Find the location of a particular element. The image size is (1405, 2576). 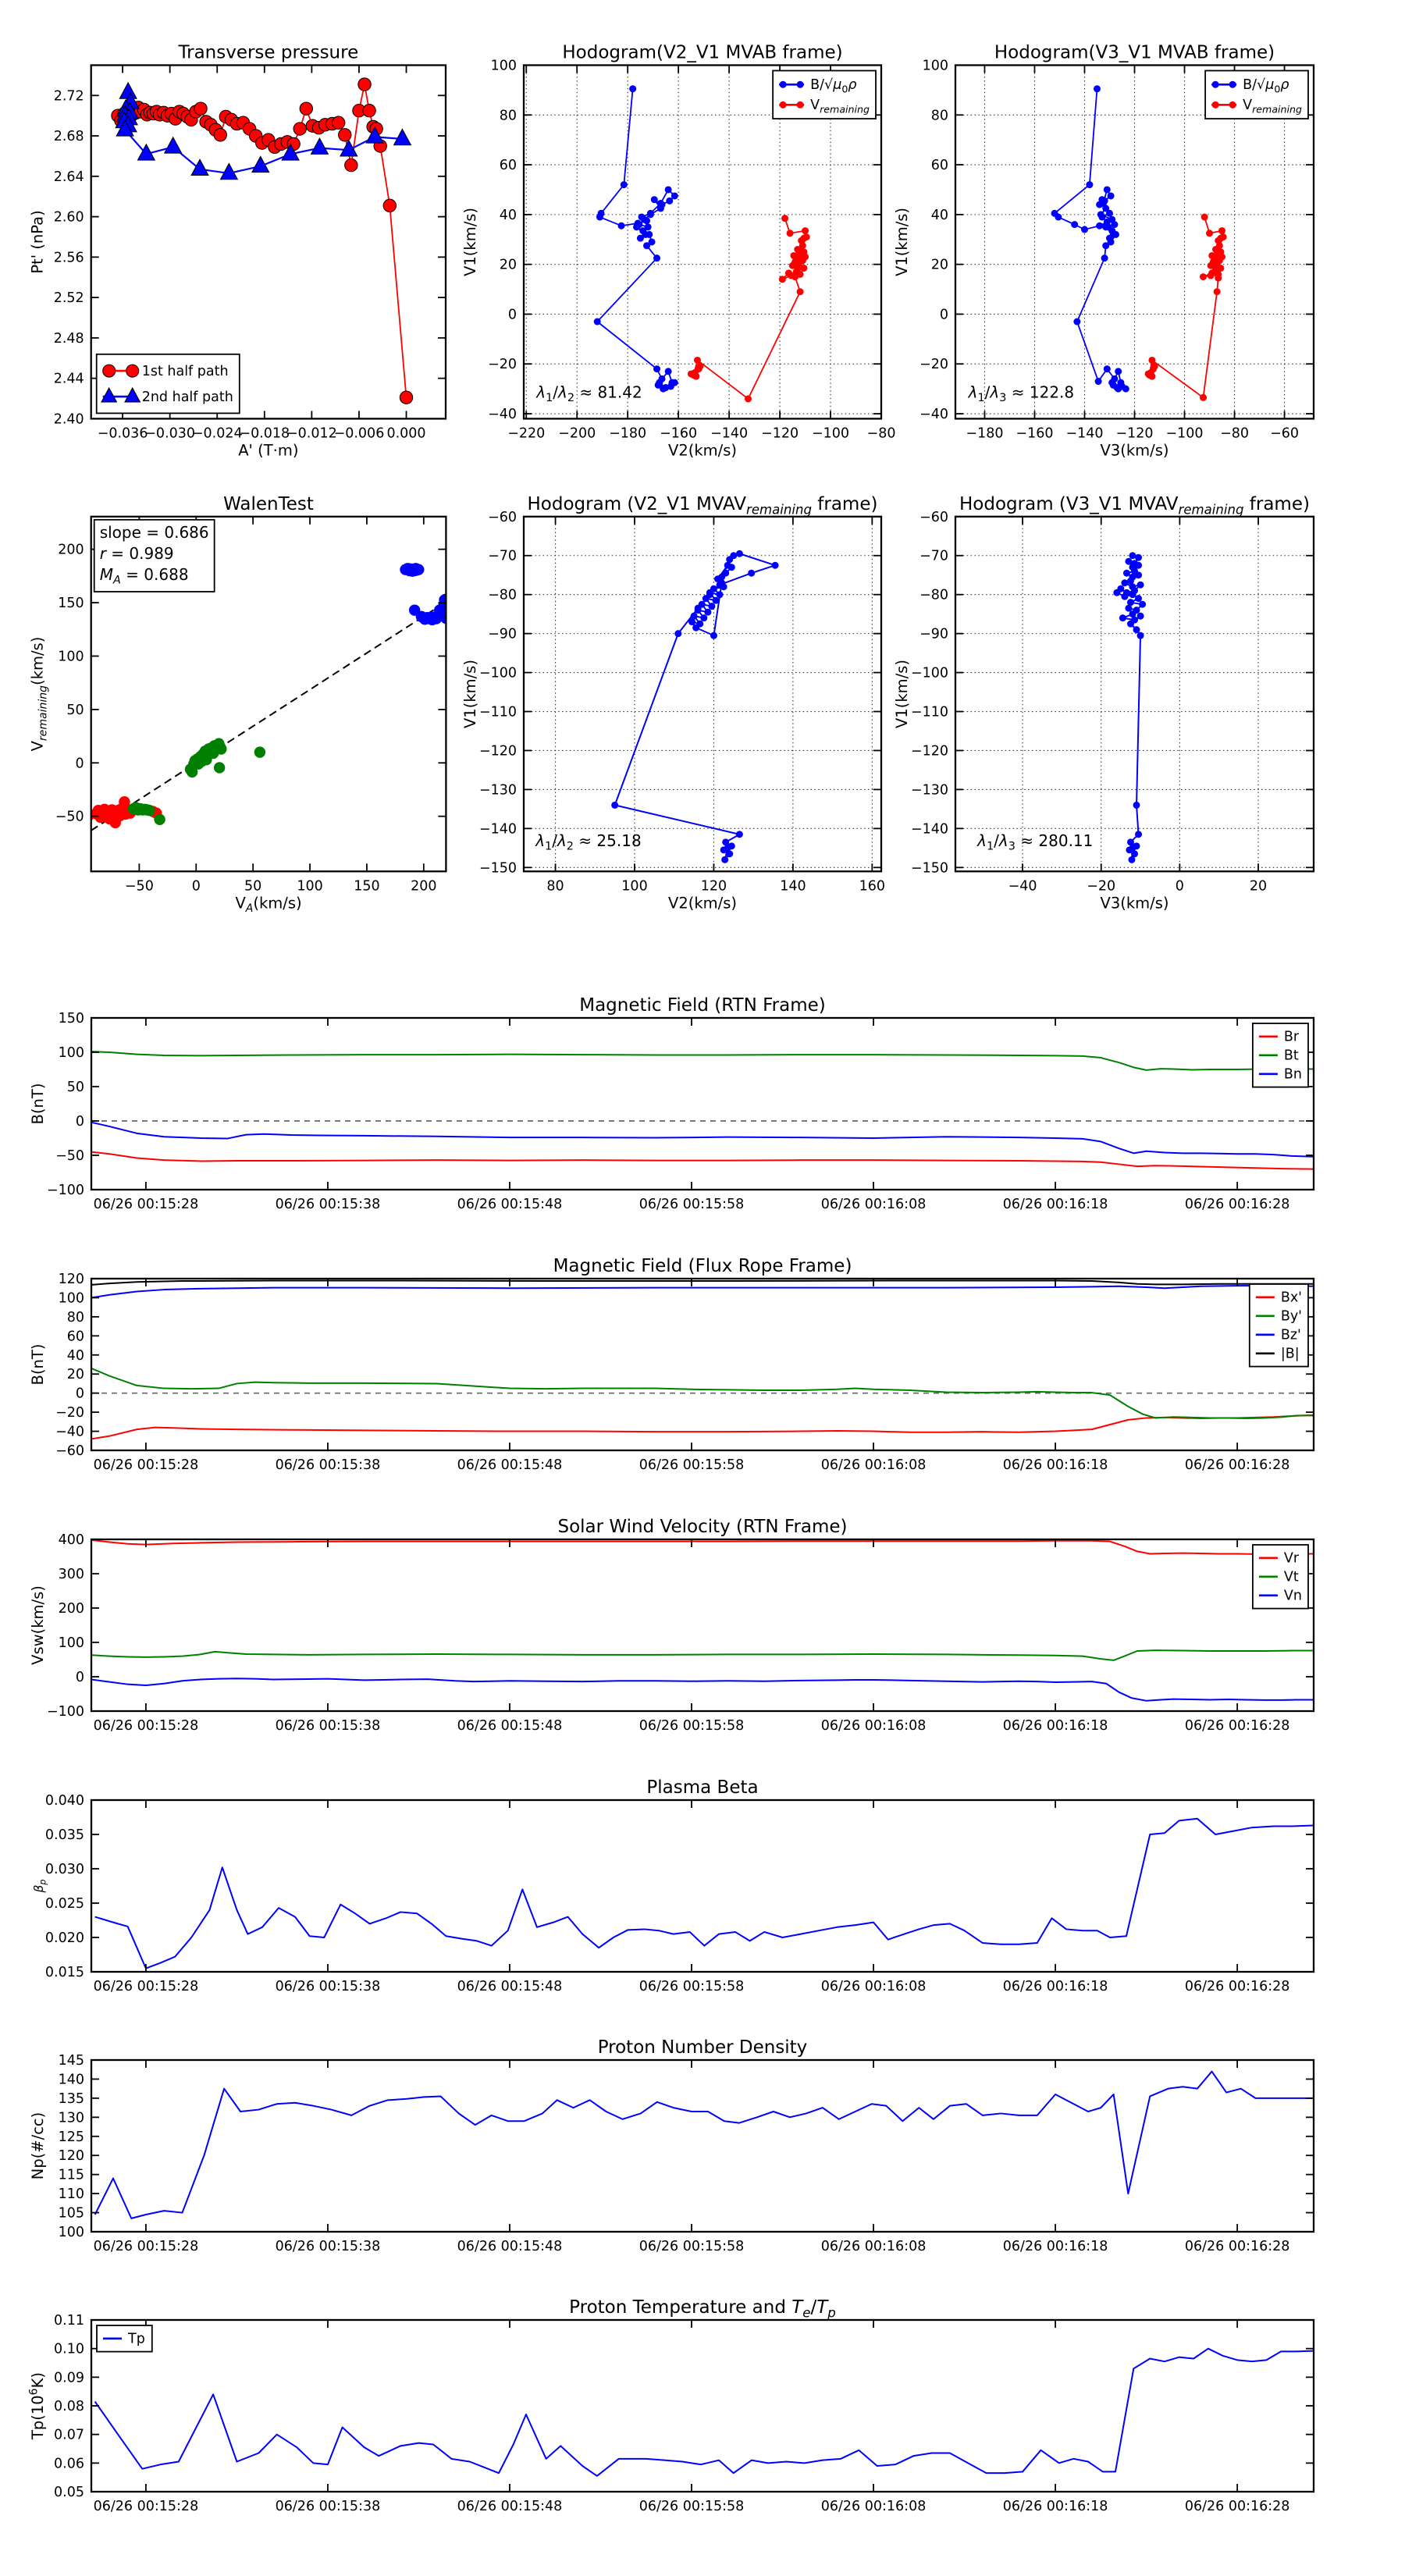

y-tick-label: 60 is located at coordinates (940, 165).